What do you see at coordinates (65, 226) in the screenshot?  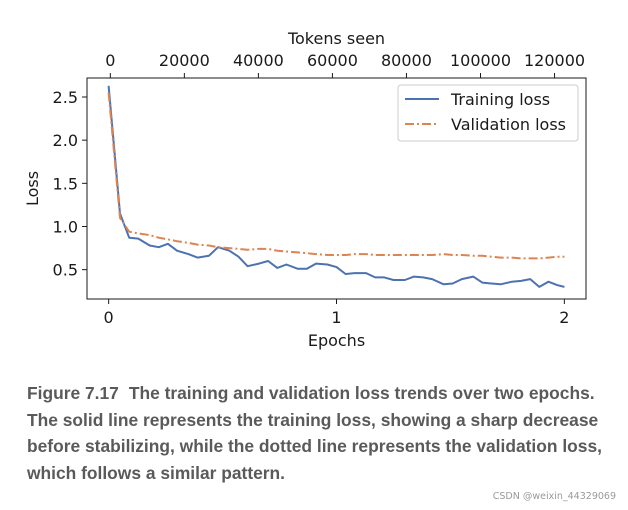 I see `y-tick-label: 1.0` at bounding box center [65, 226].